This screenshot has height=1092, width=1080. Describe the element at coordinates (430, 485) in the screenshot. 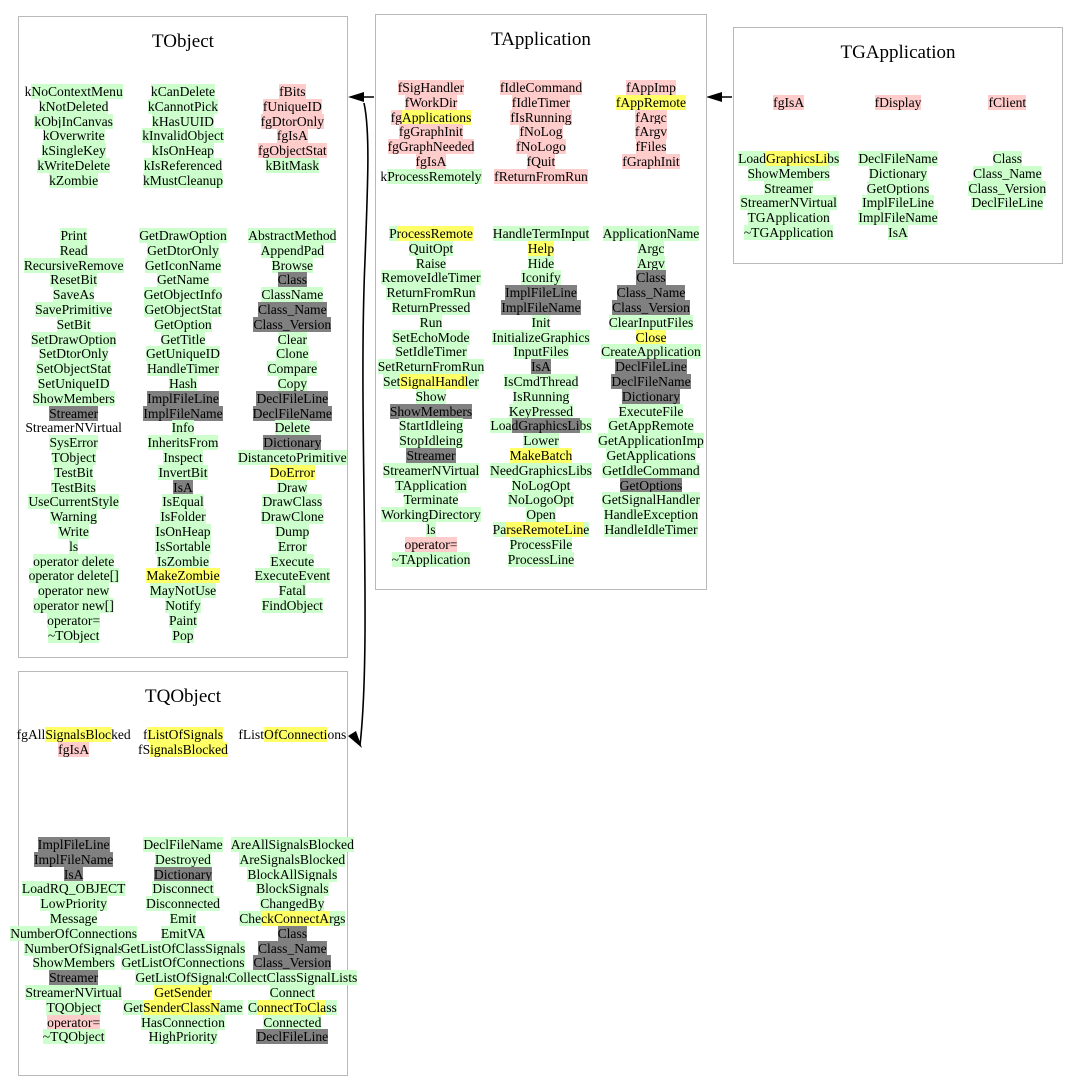

I see `member-item: TApplication` at that location.